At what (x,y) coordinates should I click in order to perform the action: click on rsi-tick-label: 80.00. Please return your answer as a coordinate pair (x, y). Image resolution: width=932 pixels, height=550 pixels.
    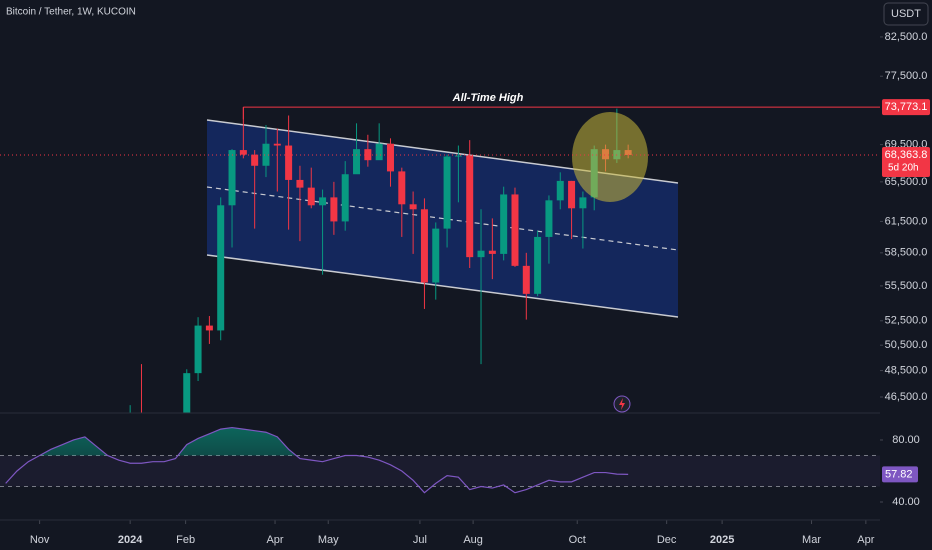
    Looking at the image, I should click on (906, 440).